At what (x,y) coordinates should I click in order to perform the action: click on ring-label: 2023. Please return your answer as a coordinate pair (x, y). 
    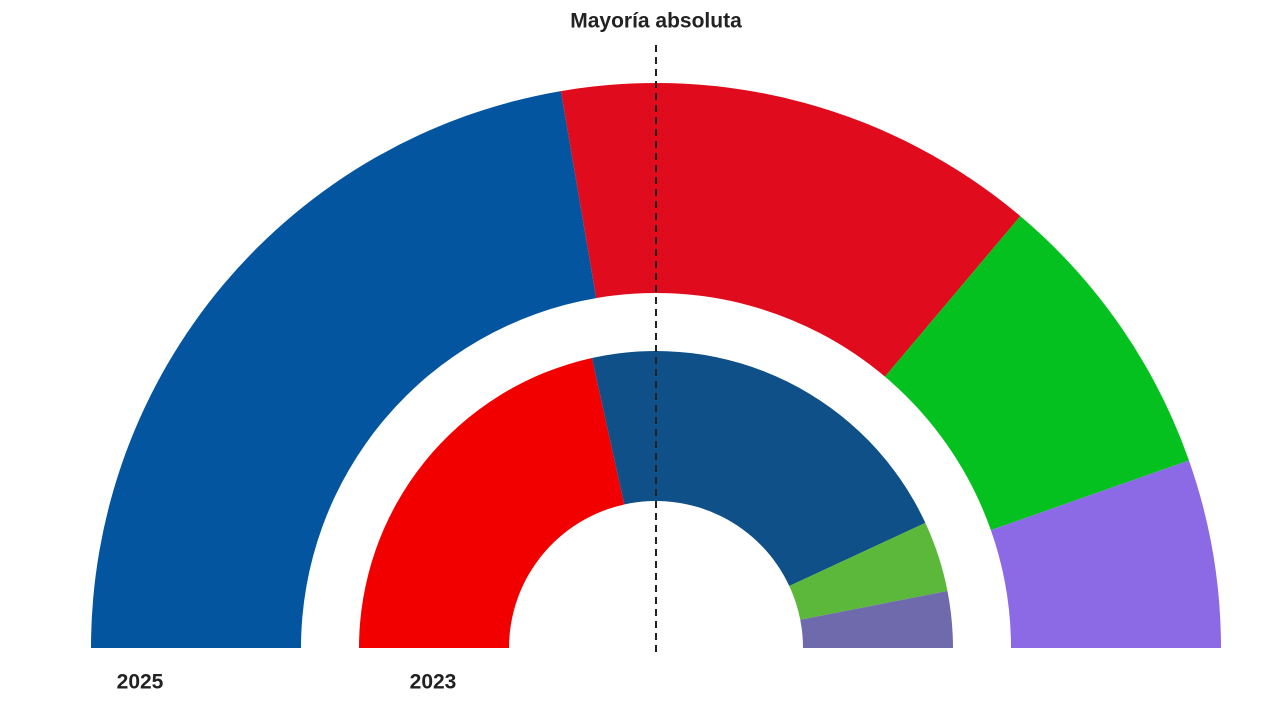
    Looking at the image, I should click on (433, 682).